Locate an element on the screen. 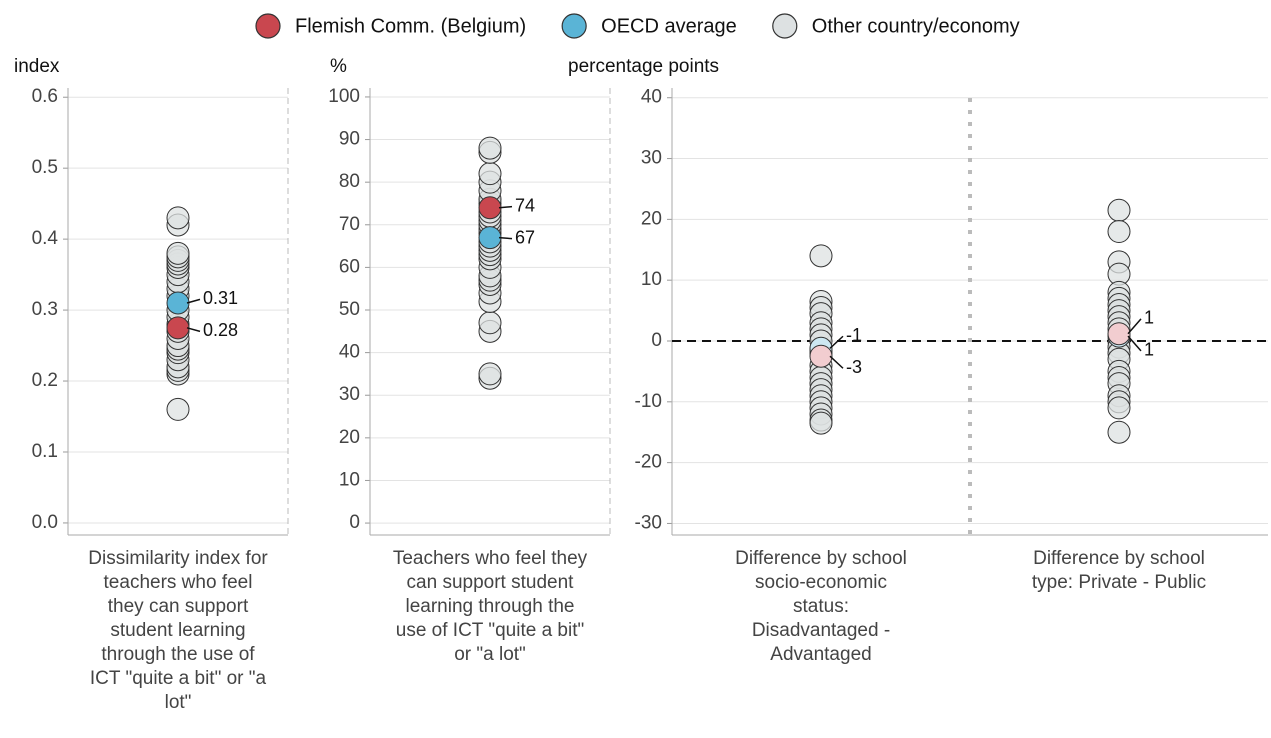  legend-label: Other country/economy is located at coordinates (916, 26).